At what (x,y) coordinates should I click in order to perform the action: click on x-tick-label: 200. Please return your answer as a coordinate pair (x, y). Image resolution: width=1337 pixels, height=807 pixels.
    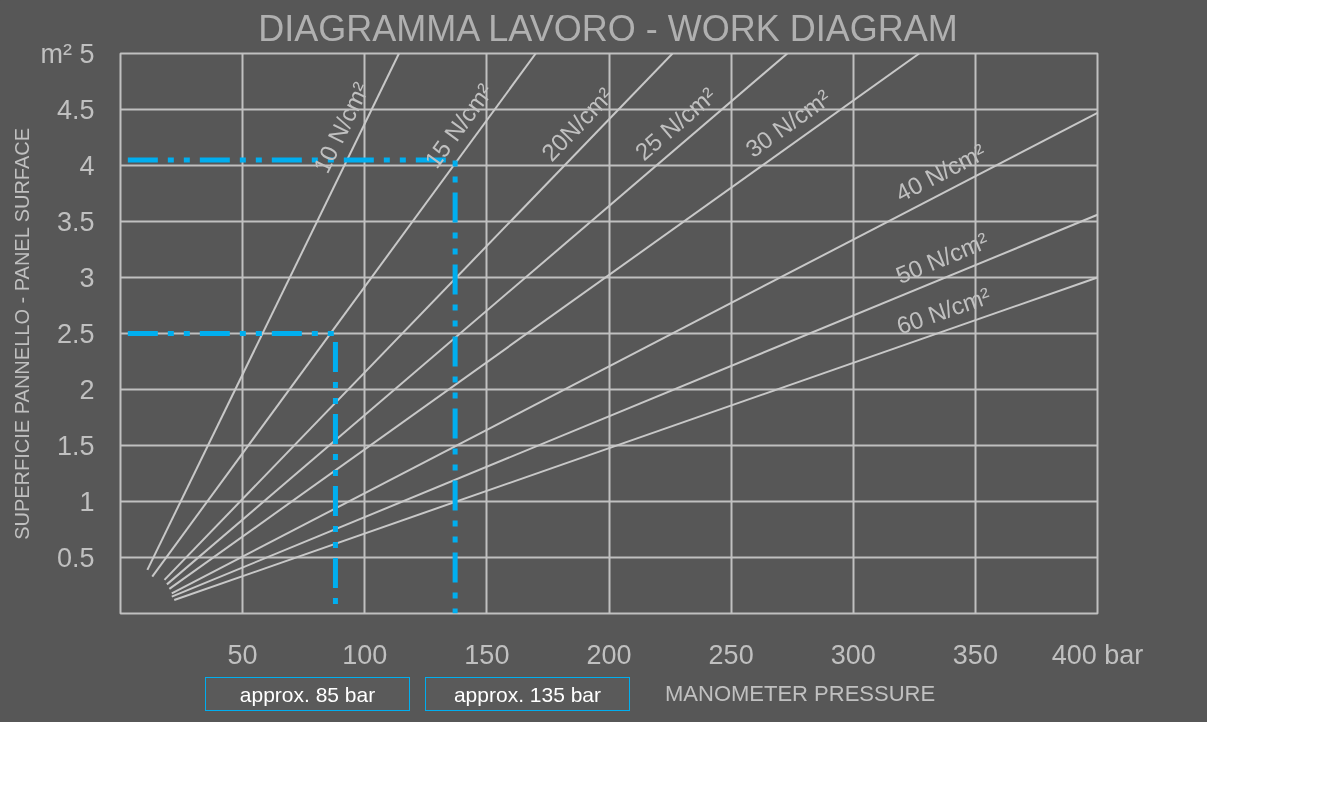
    Looking at the image, I should click on (609, 654).